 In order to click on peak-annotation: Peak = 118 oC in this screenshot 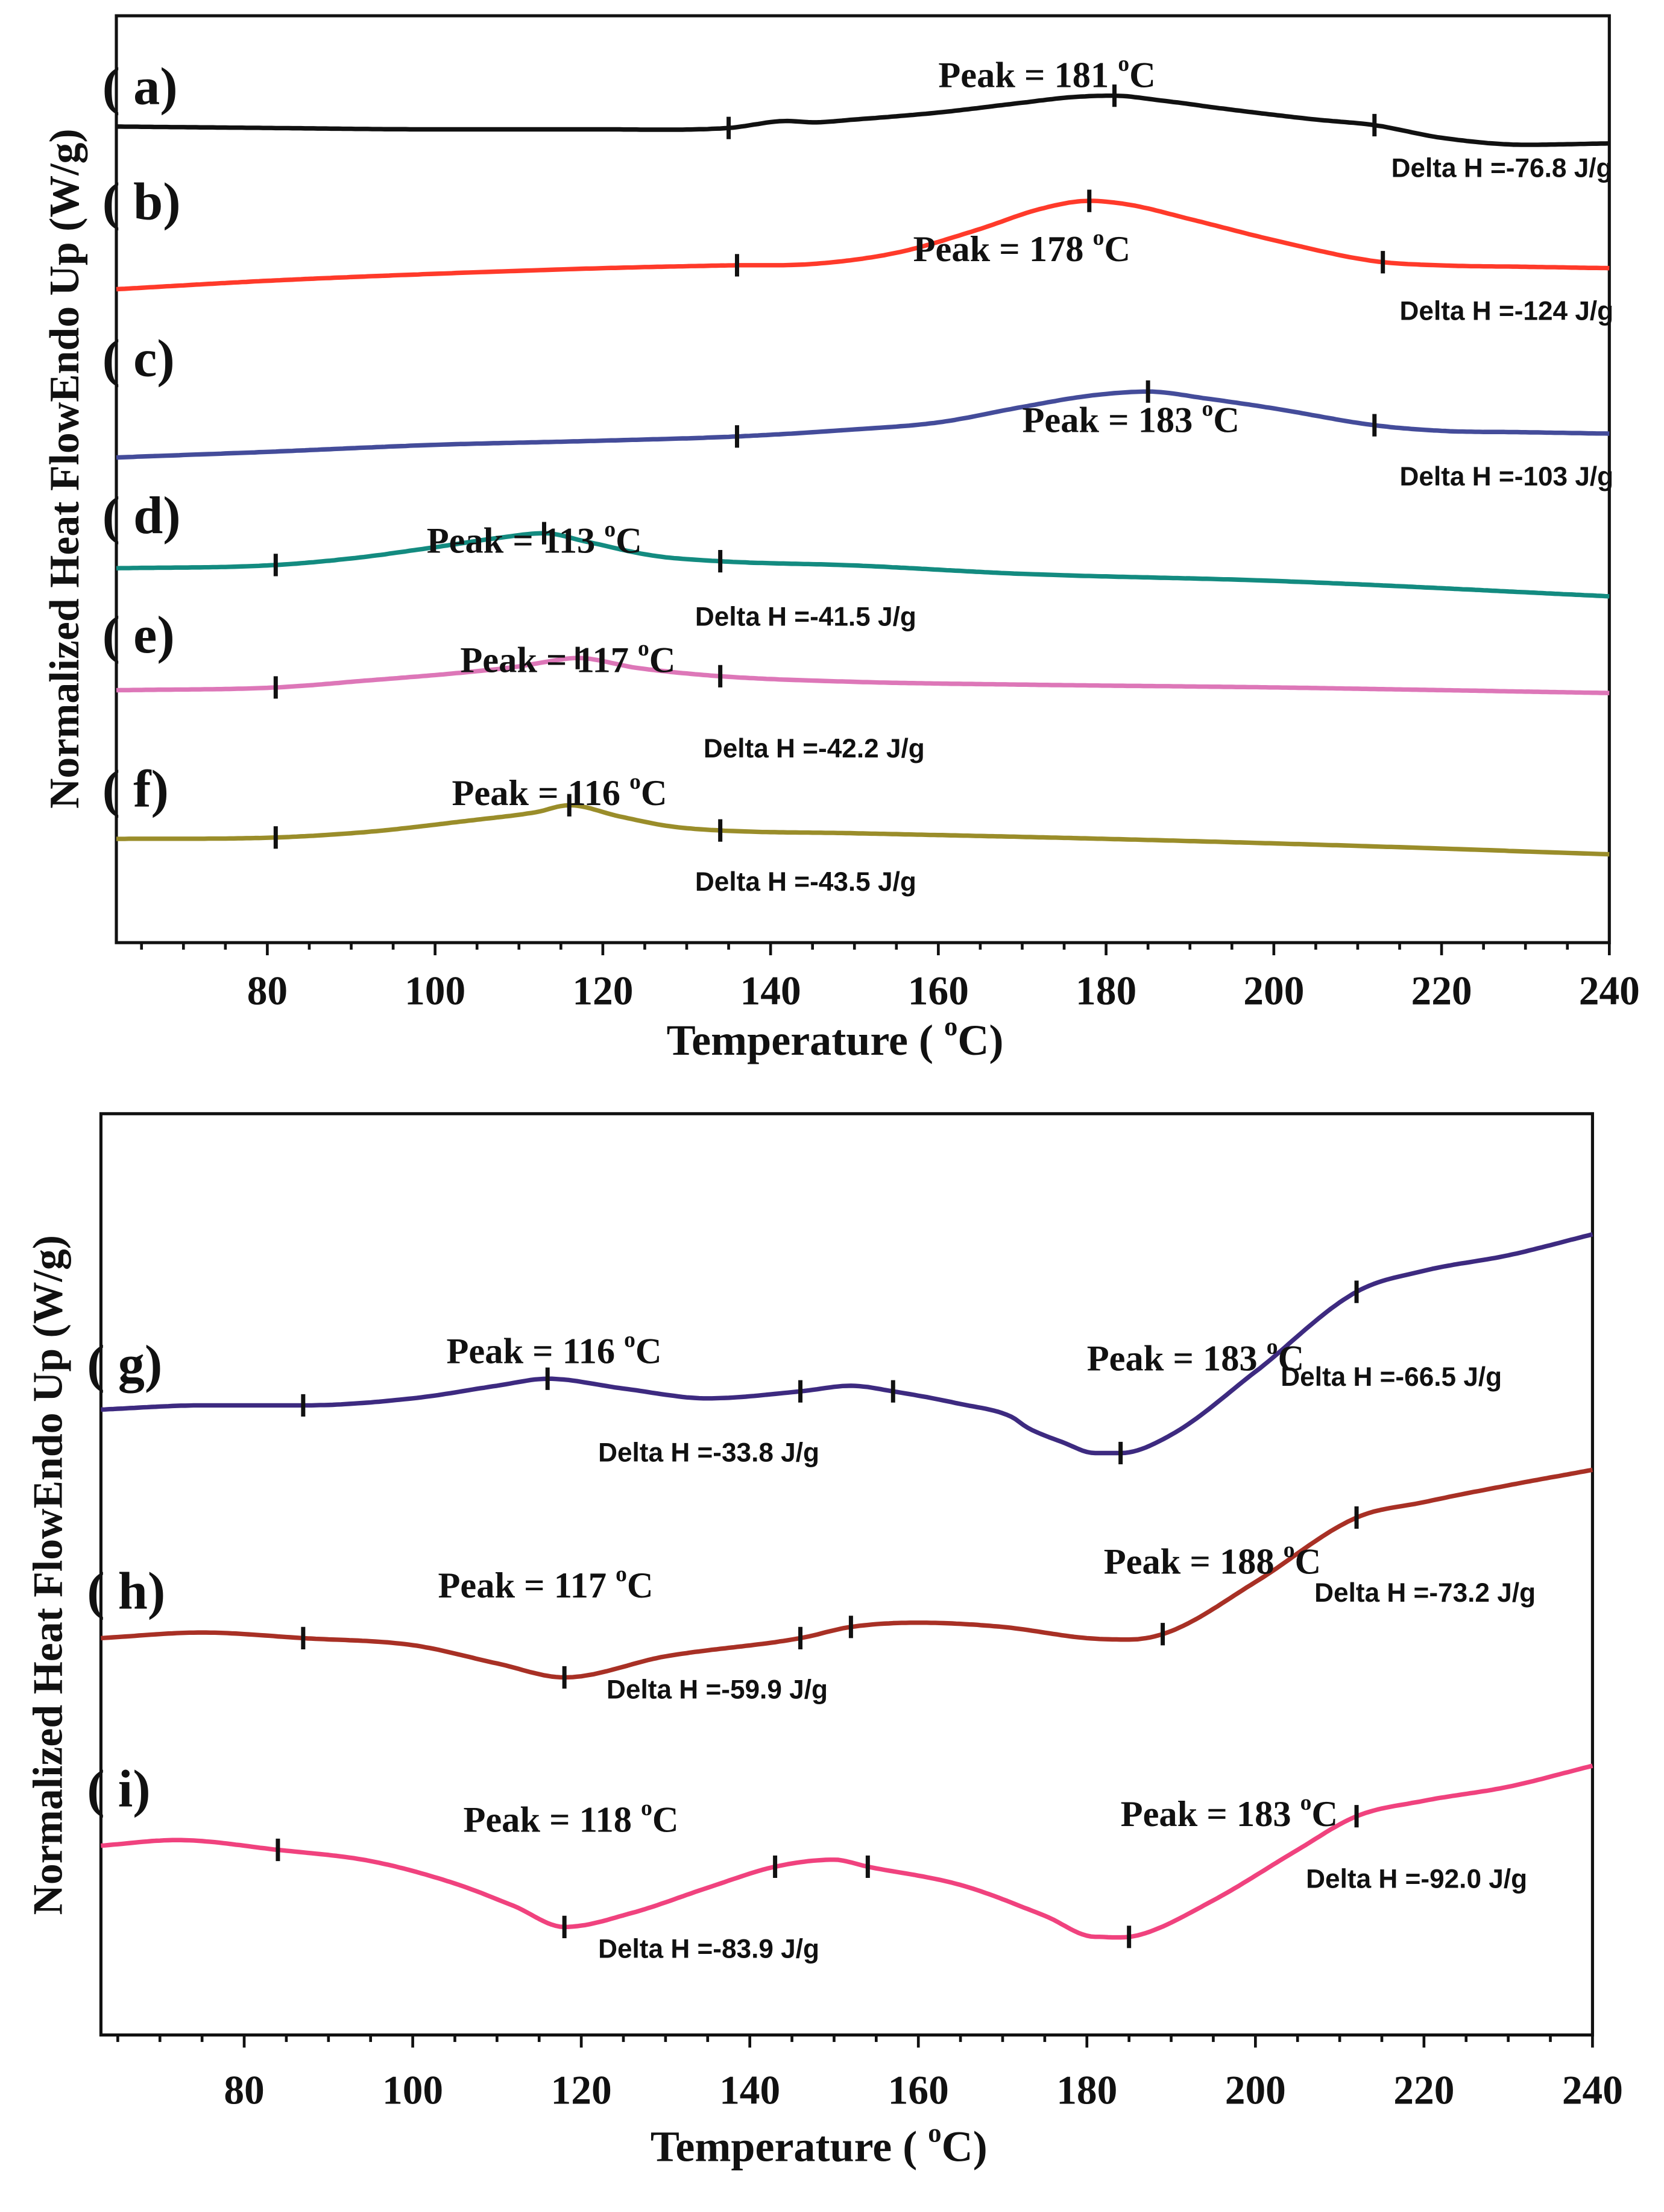, I will do `click(571, 1818)`.